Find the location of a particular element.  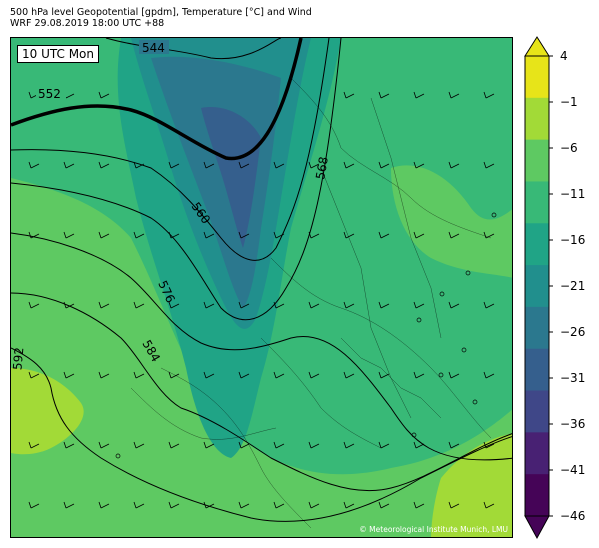

colorbar-tick-label: −26 is located at coordinates (573, 332).